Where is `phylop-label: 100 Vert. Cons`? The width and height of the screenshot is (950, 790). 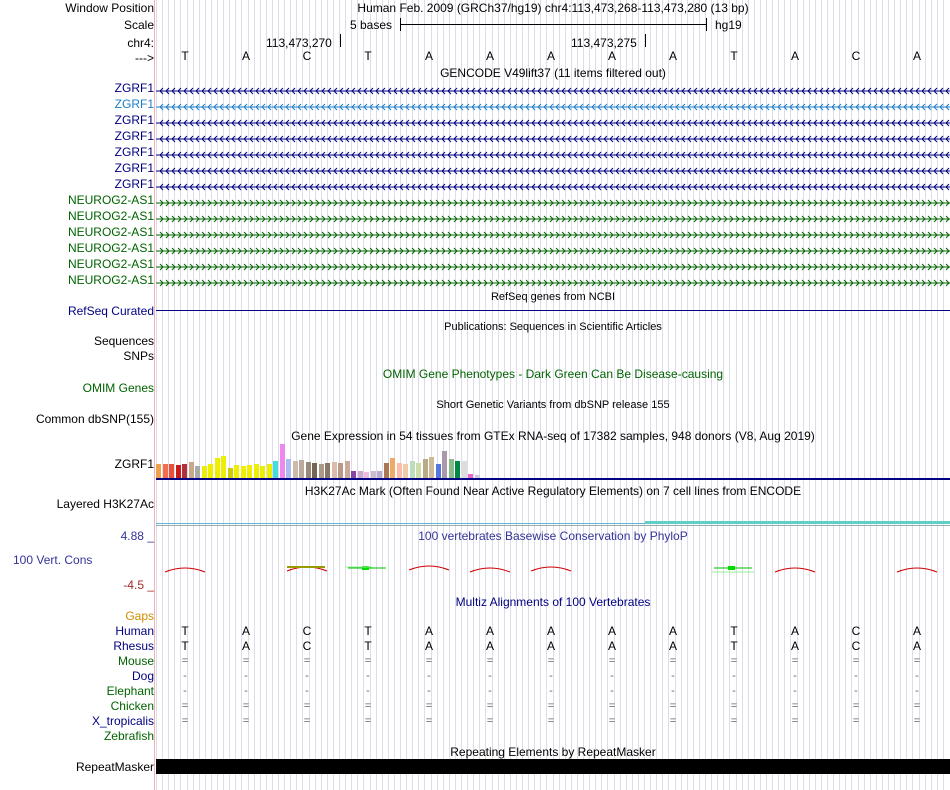 phylop-label: 100 Vert. Cons is located at coordinates (53, 560).